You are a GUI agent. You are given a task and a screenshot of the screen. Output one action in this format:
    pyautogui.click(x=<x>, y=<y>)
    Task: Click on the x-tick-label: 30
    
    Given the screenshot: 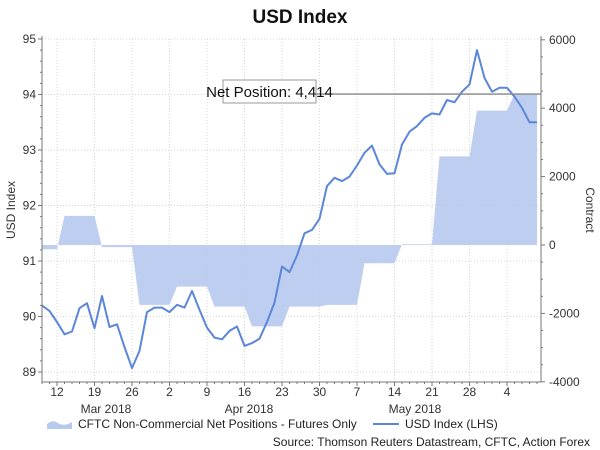 What is the action you would take?
    pyautogui.click(x=320, y=392)
    